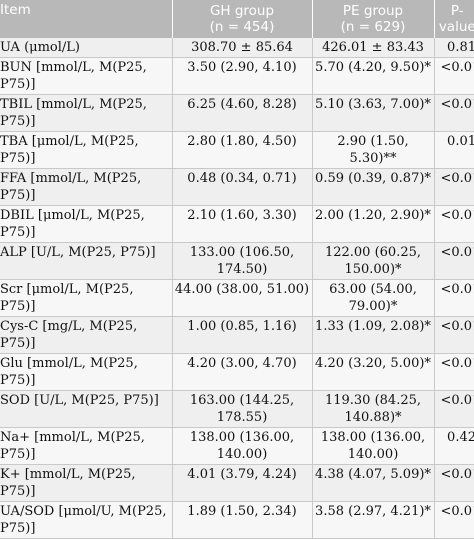  I want to click on row-item-cell: Na+ [mmol/L, M(P25, P75)], so click(86, 446).